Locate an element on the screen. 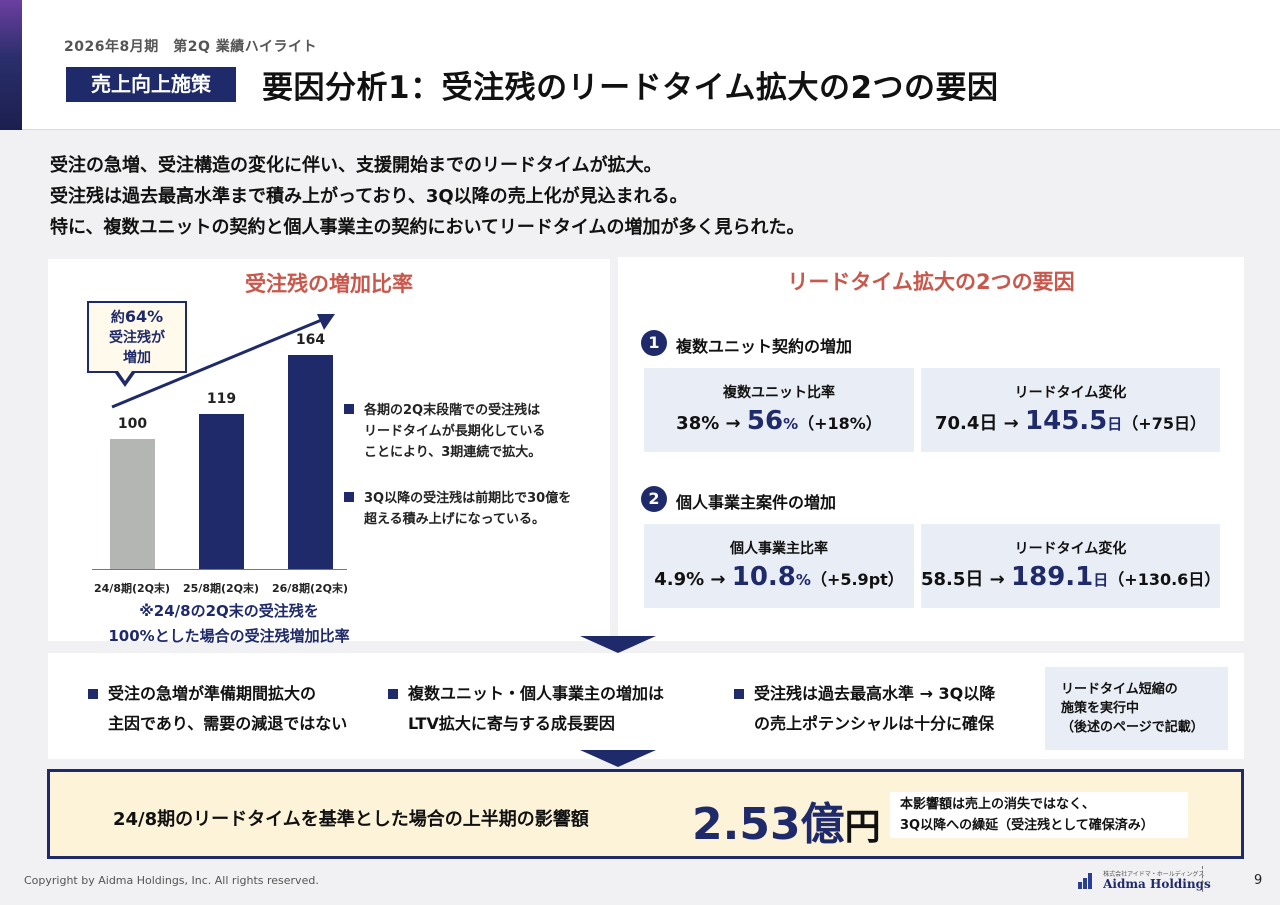 The width and height of the screenshot is (1280, 905). intro-line: 受注の急増、受注構造の変化に伴い、支援開始までのリードタイムが拡大。 is located at coordinates (356, 165).